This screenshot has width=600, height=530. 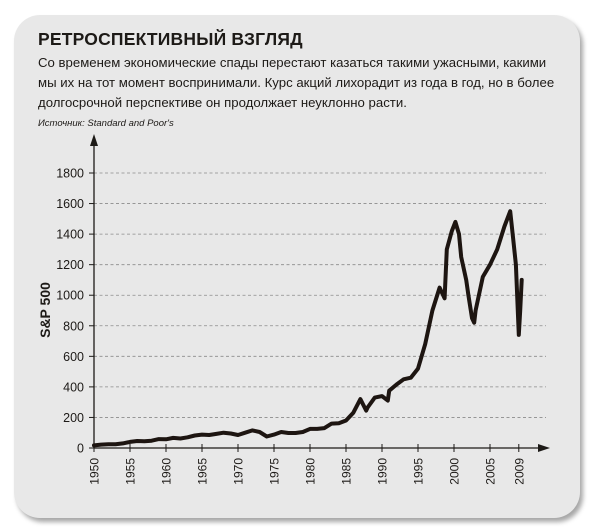 What do you see at coordinates (383, 471) in the screenshot?
I see `x-tick-label: 1990` at bounding box center [383, 471].